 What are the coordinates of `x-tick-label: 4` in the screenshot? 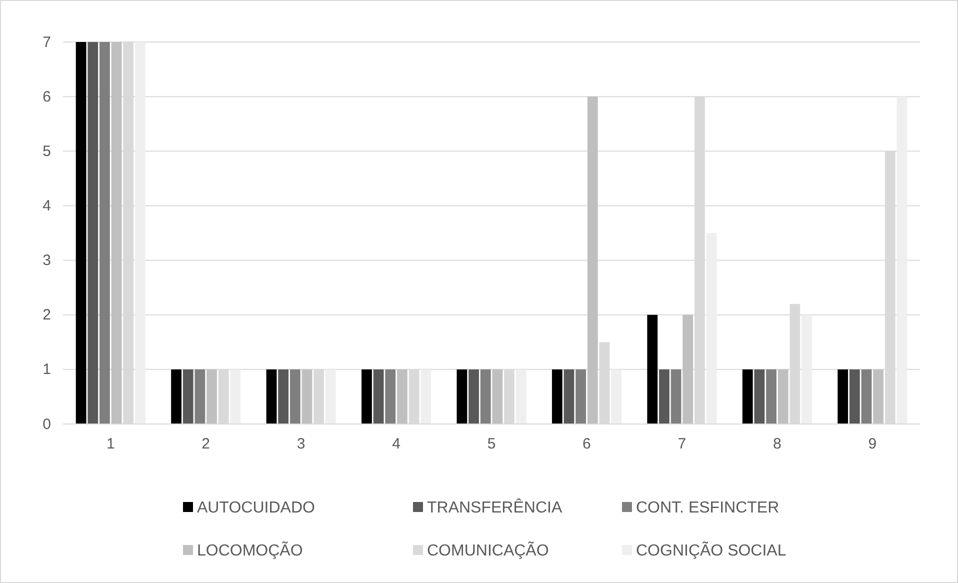 It's located at (396, 444).